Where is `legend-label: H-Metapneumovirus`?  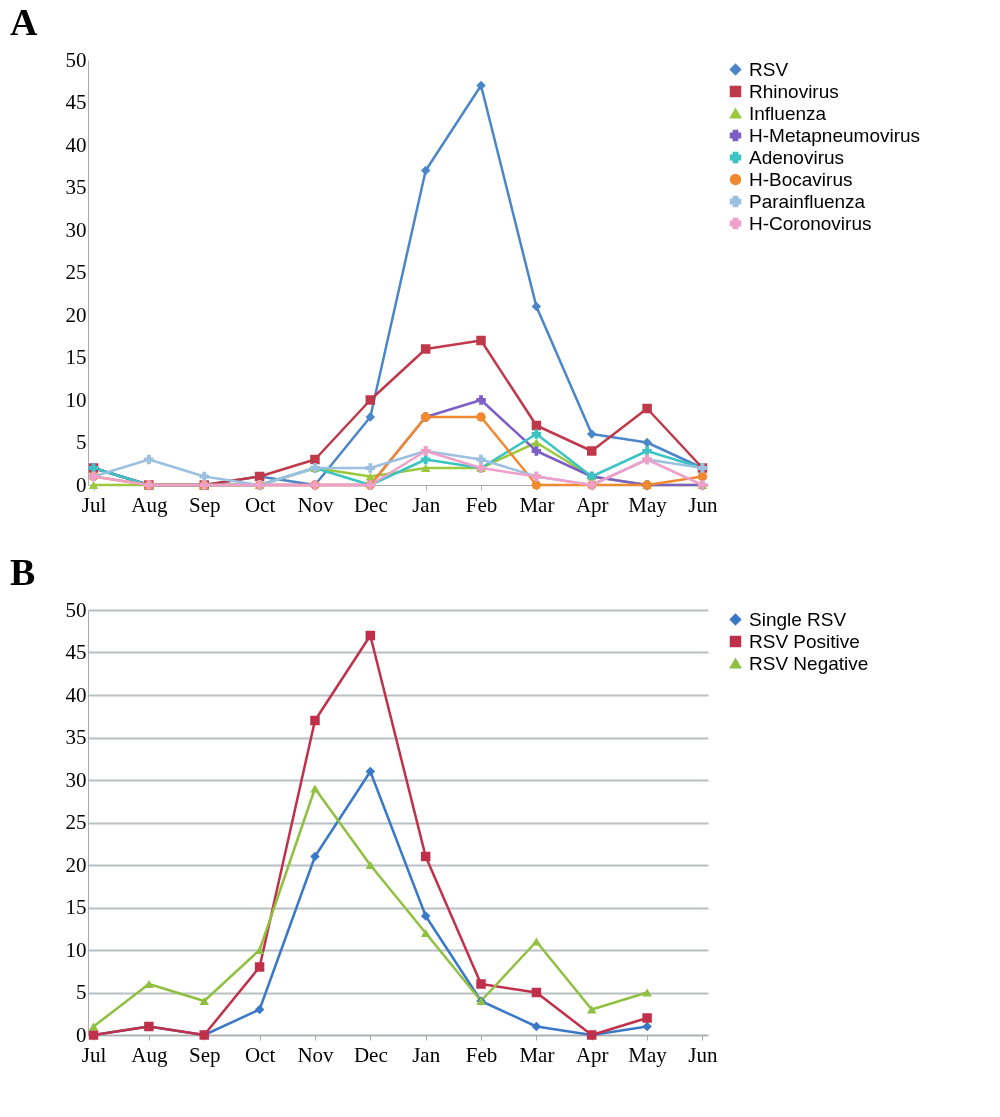 legend-label: H-Metapneumovirus is located at coordinates (835, 135).